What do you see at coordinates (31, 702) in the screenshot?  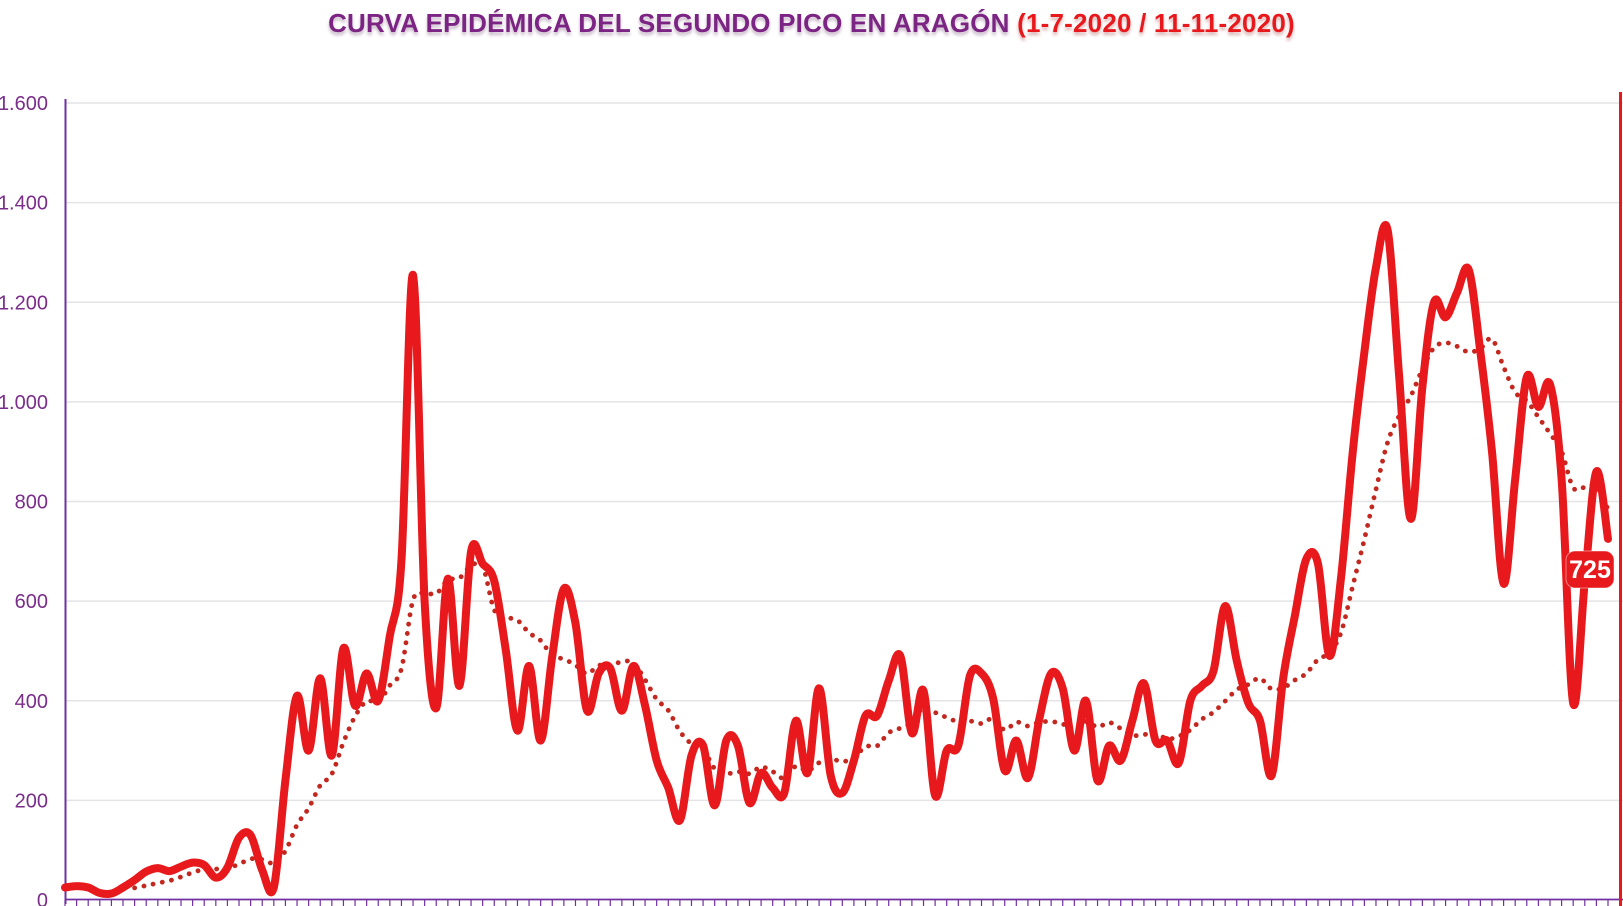 I see `y-tick-label: 400` at bounding box center [31, 702].